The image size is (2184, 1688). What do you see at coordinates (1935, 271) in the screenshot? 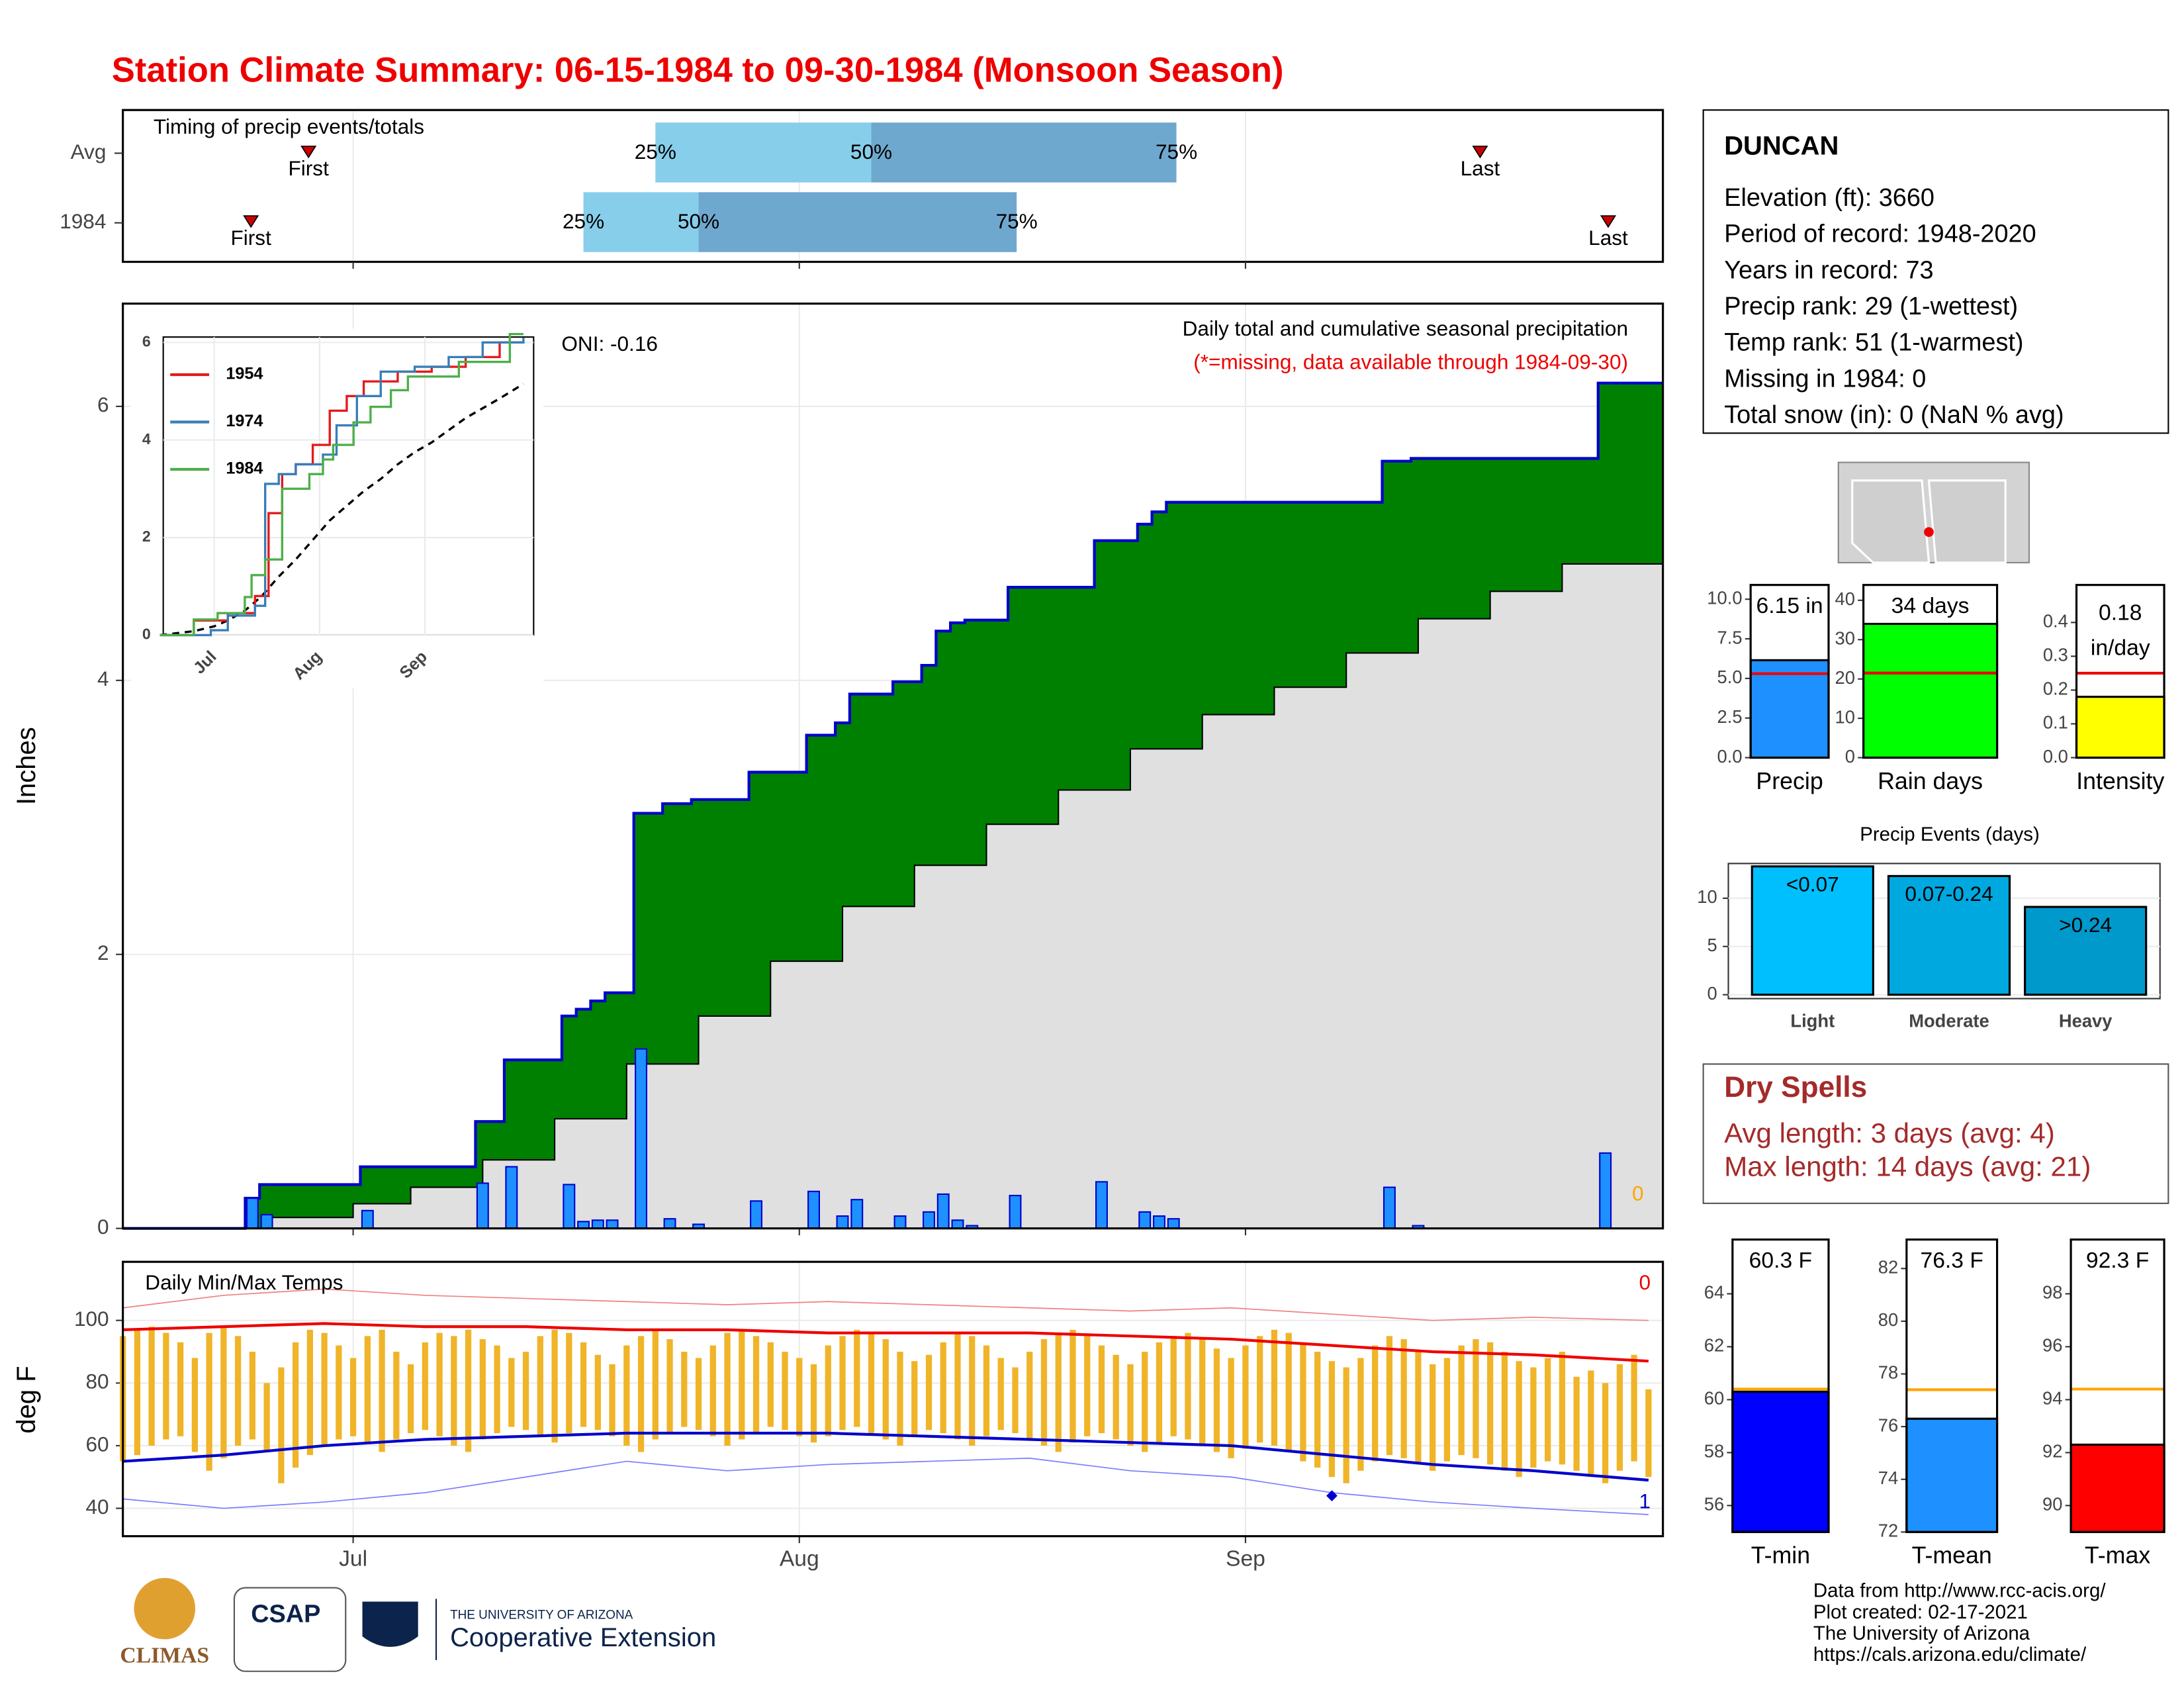
I see `station-box` at bounding box center [1935, 271].